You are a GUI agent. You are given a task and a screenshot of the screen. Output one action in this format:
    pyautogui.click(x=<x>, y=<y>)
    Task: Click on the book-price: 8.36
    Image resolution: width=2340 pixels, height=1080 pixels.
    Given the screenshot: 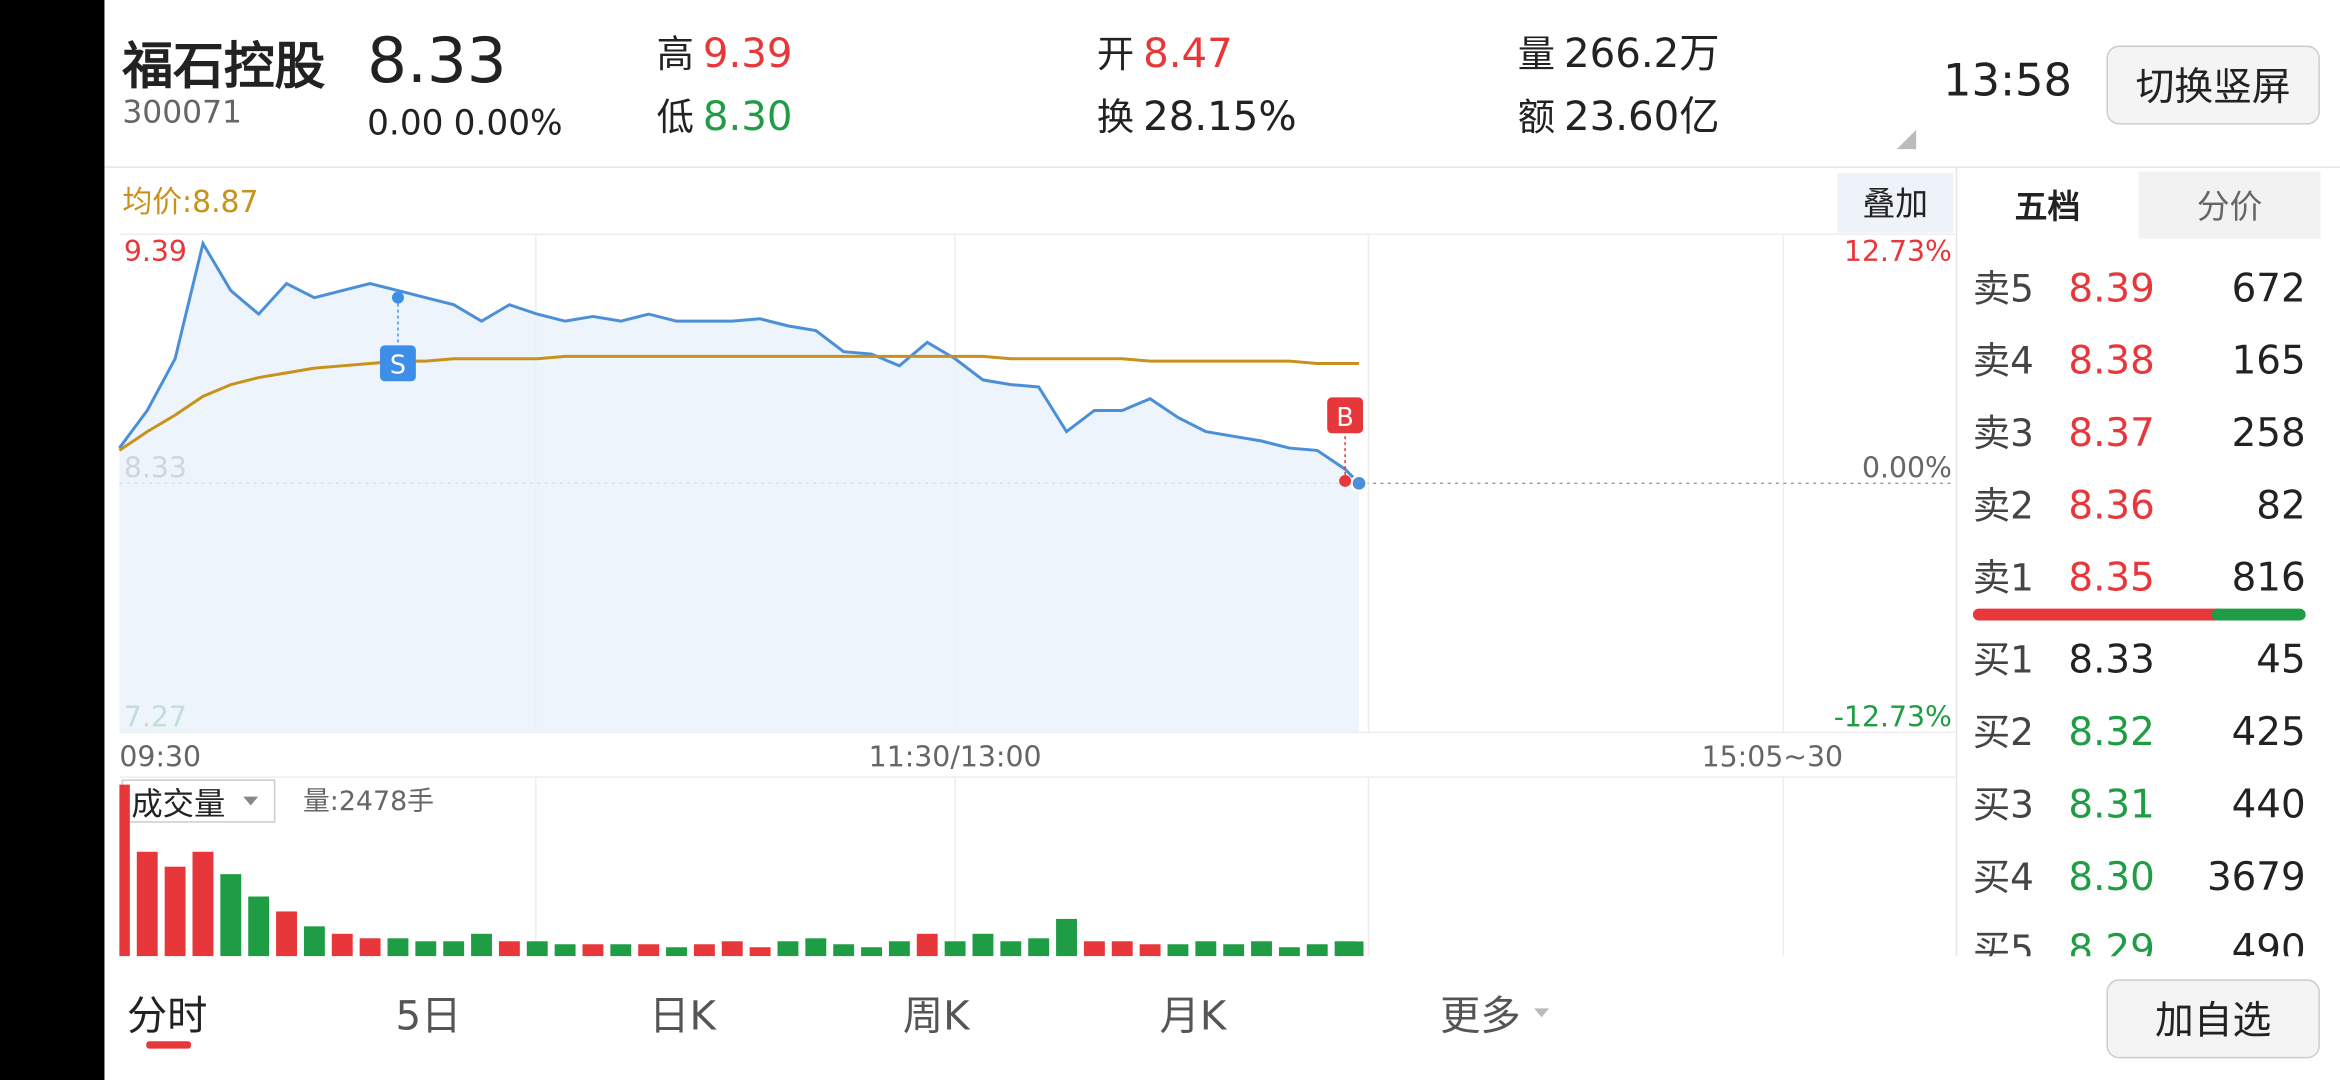 What is the action you would take?
    pyautogui.click(x=2111, y=505)
    